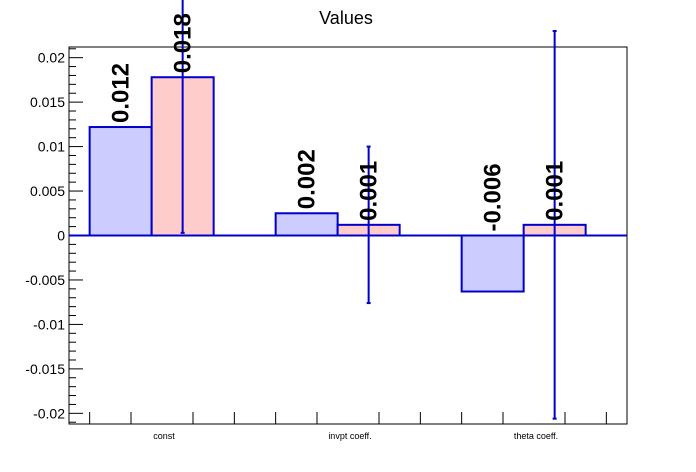  I want to click on chart-title: Values, so click(346, 18).